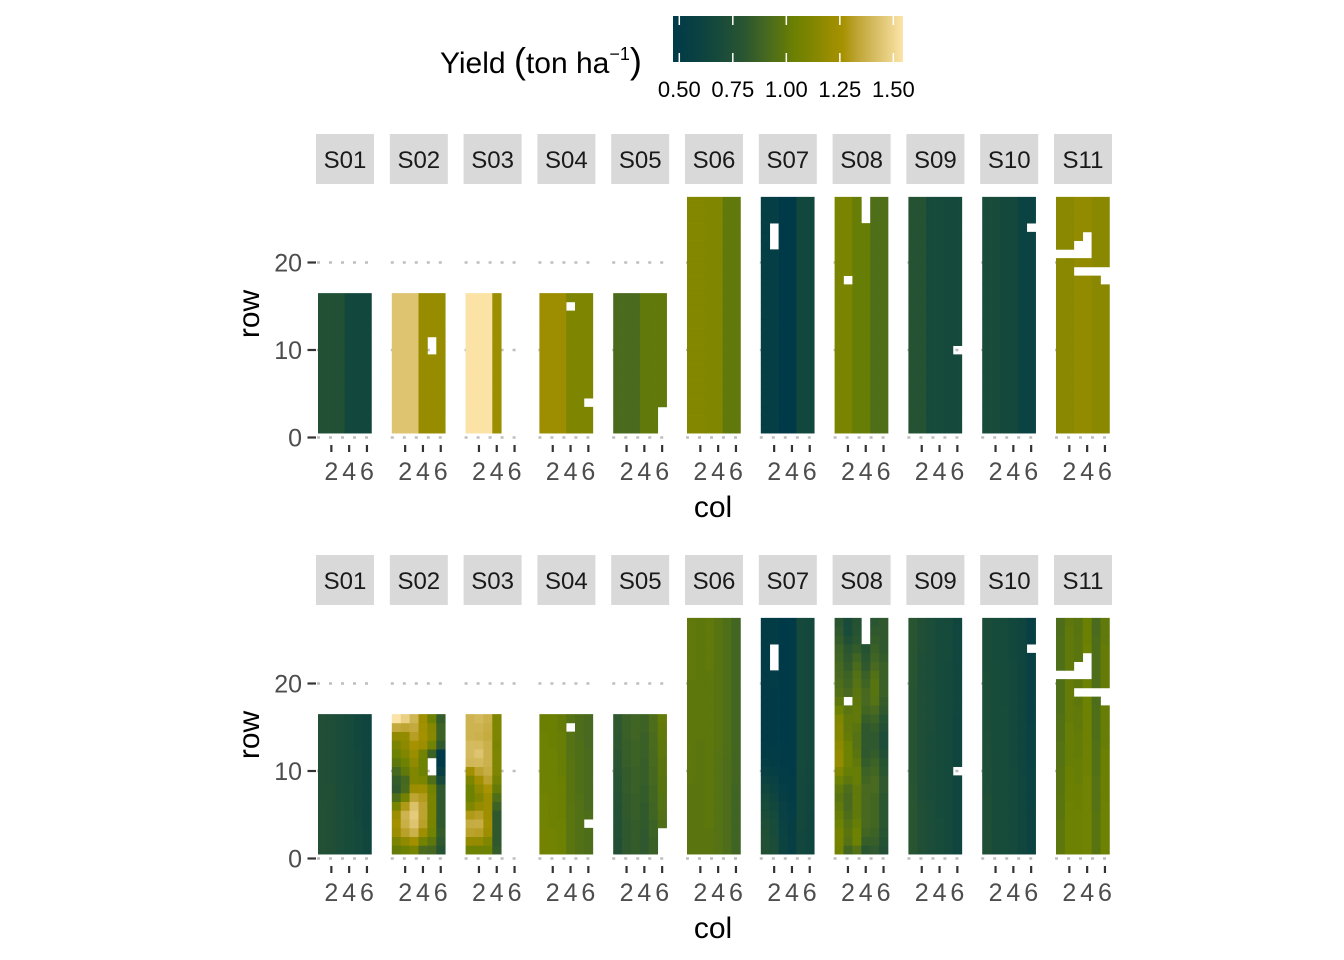 This screenshot has height=960, width=1344. What do you see at coordinates (884, 472) in the screenshot?
I see `x-tick-label: 6` at bounding box center [884, 472].